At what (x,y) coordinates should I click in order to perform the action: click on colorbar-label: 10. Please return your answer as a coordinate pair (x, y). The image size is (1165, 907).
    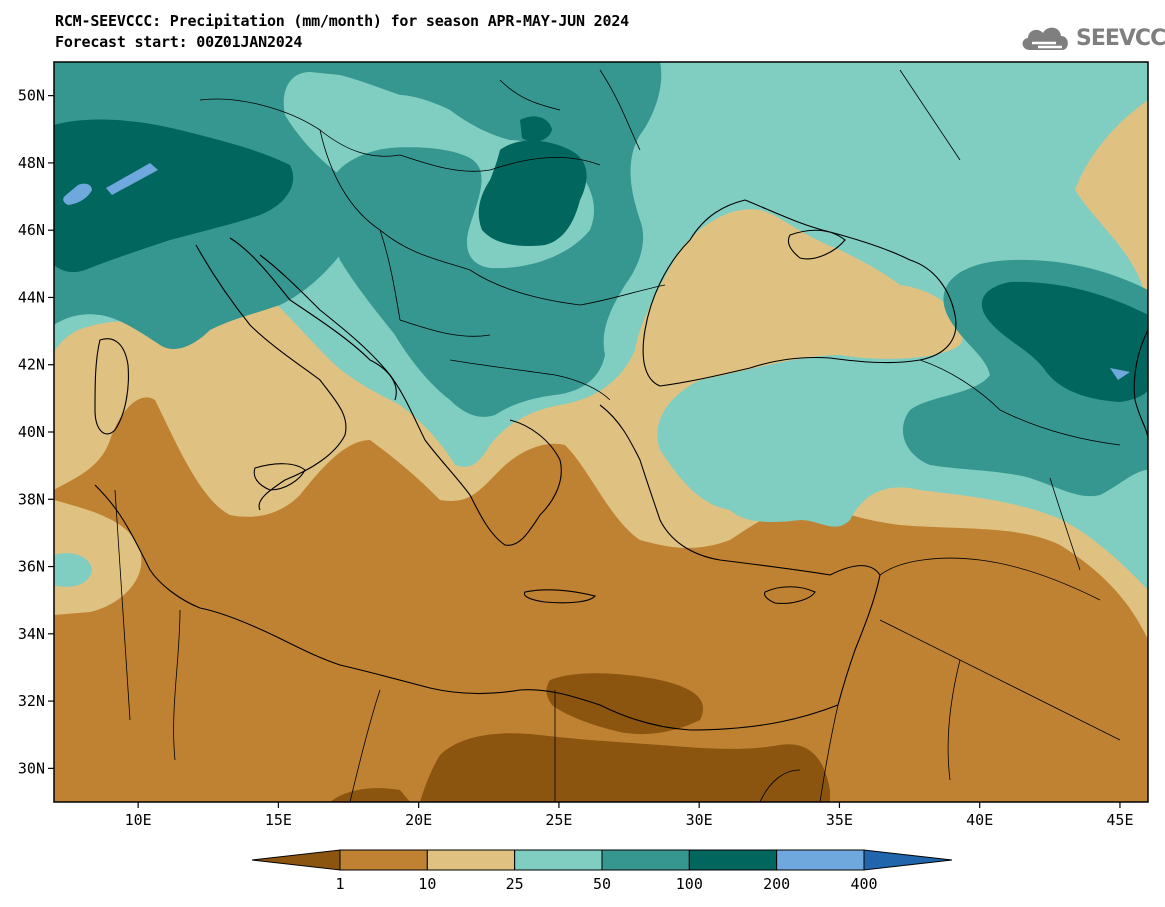
    Looking at the image, I should click on (427, 884).